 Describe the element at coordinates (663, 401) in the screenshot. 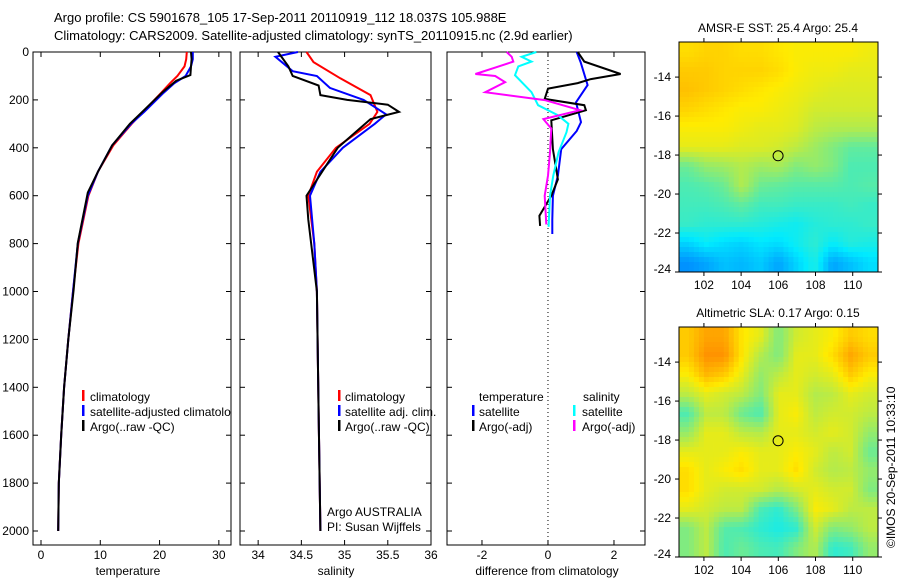

I see `lat-tick-label: -16` at that location.